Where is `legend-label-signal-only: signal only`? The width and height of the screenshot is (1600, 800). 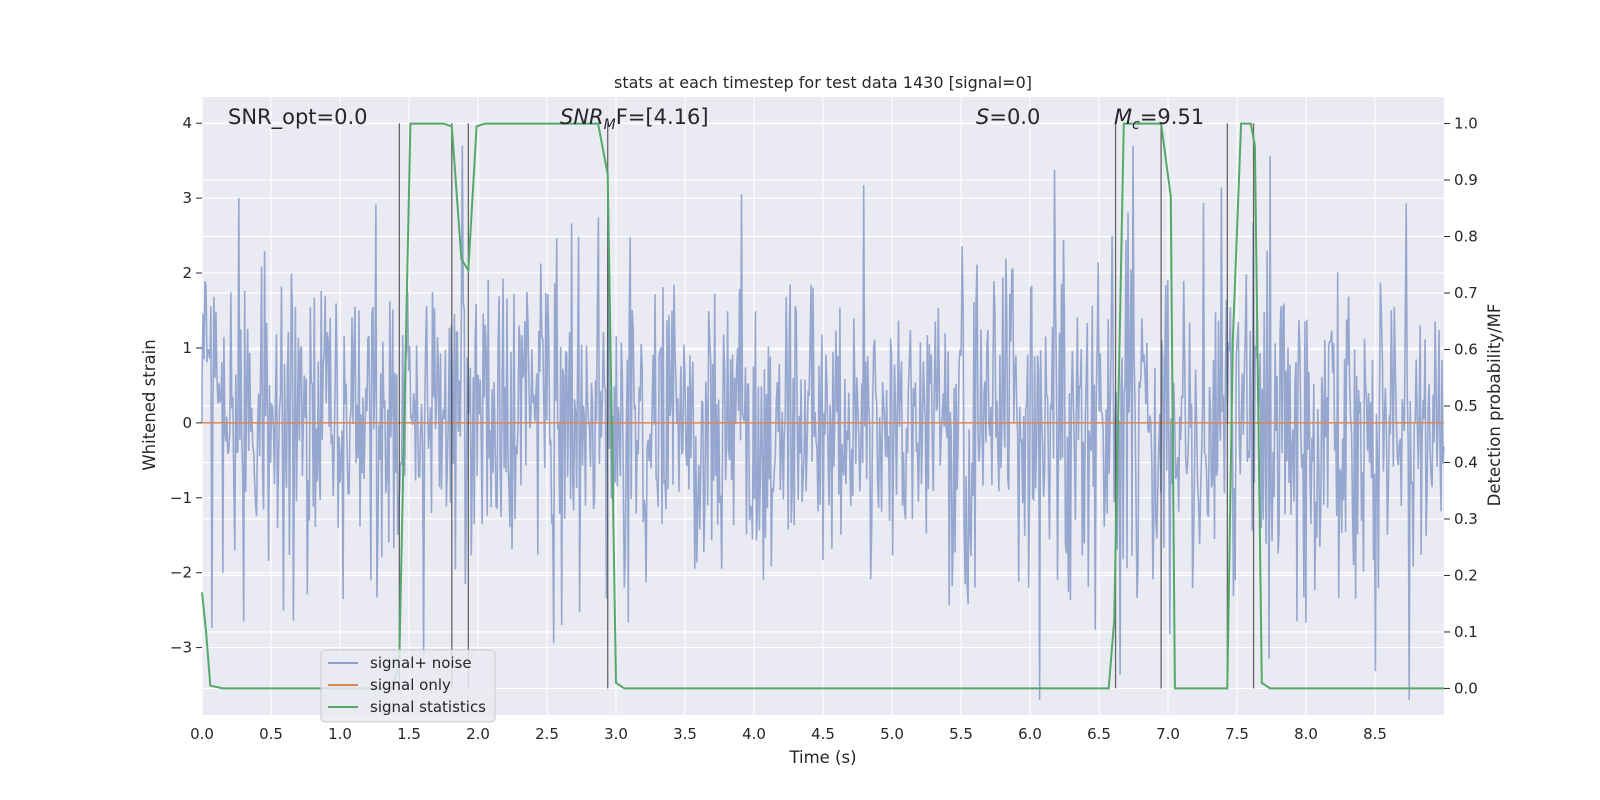 legend-label-signal-only: signal only is located at coordinates (410, 685).